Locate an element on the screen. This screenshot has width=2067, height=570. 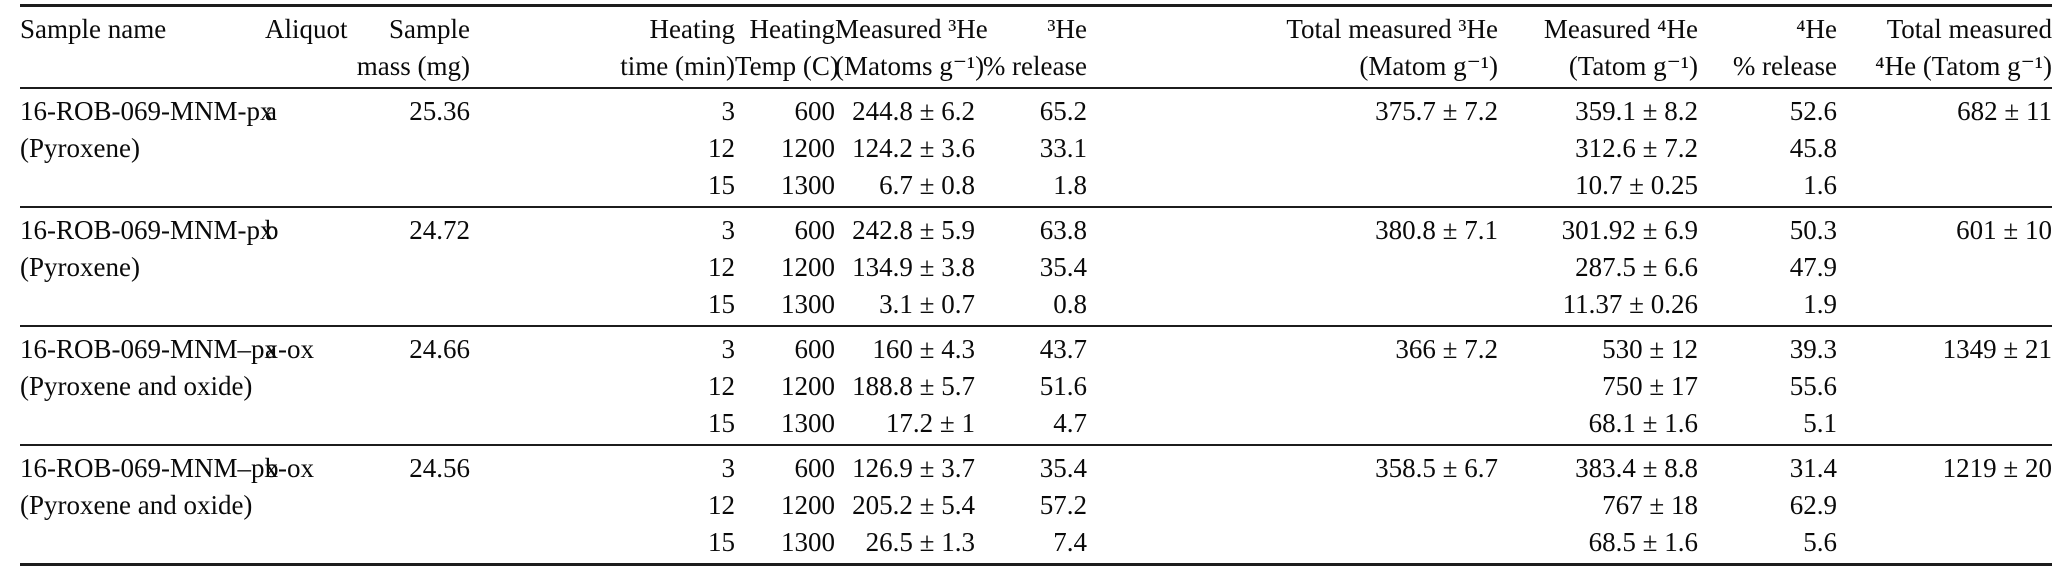
he4-release-value: 31.4 is located at coordinates (1813, 468).